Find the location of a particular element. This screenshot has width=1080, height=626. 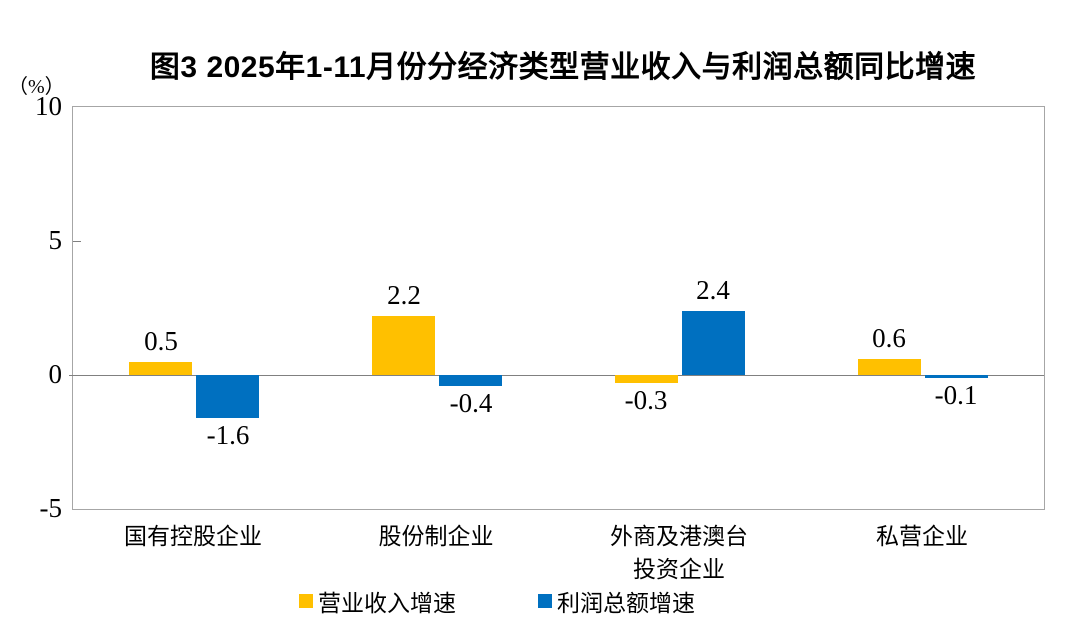

bar-营业收入增速-外商及港澳台 is located at coordinates (646, 379).